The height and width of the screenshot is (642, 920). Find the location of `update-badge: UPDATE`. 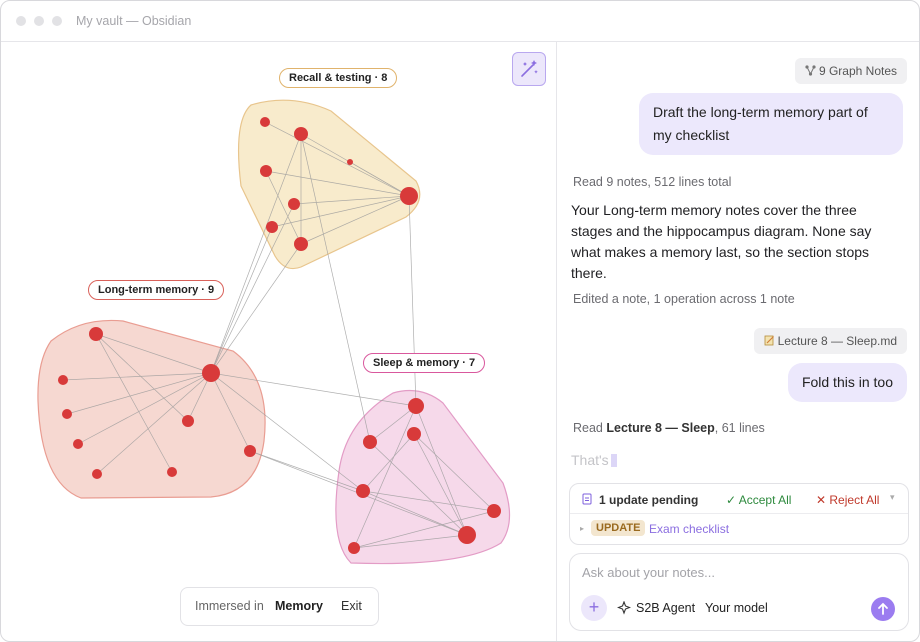

update-badge: UPDATE is located at coordinates (618, 528).